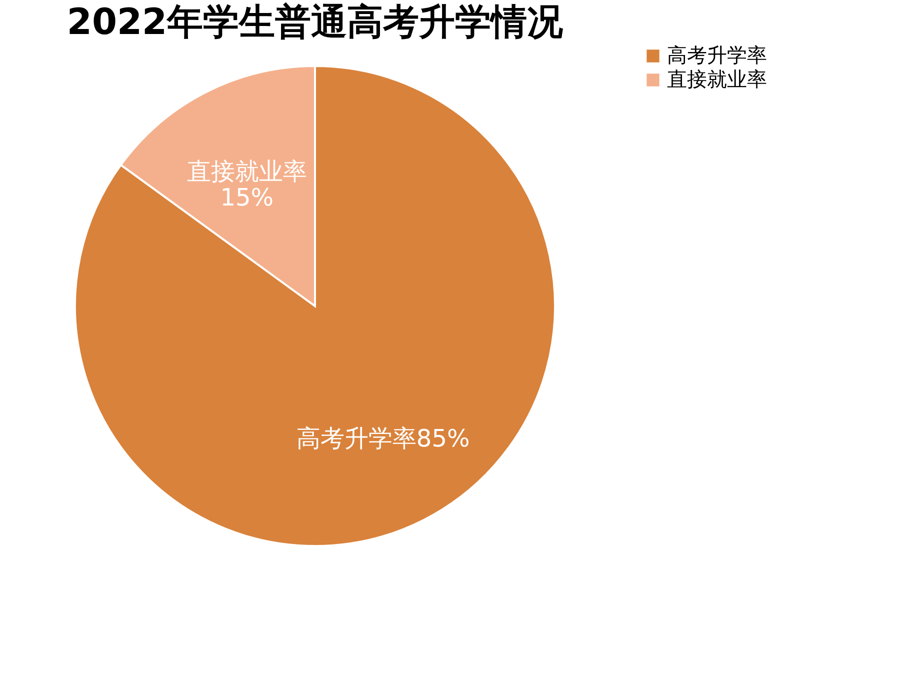  What do you see at coordinates (246, 171) in the screenshot?
I see `slice-label: 直接就业率` at bounding box center [246, 171].